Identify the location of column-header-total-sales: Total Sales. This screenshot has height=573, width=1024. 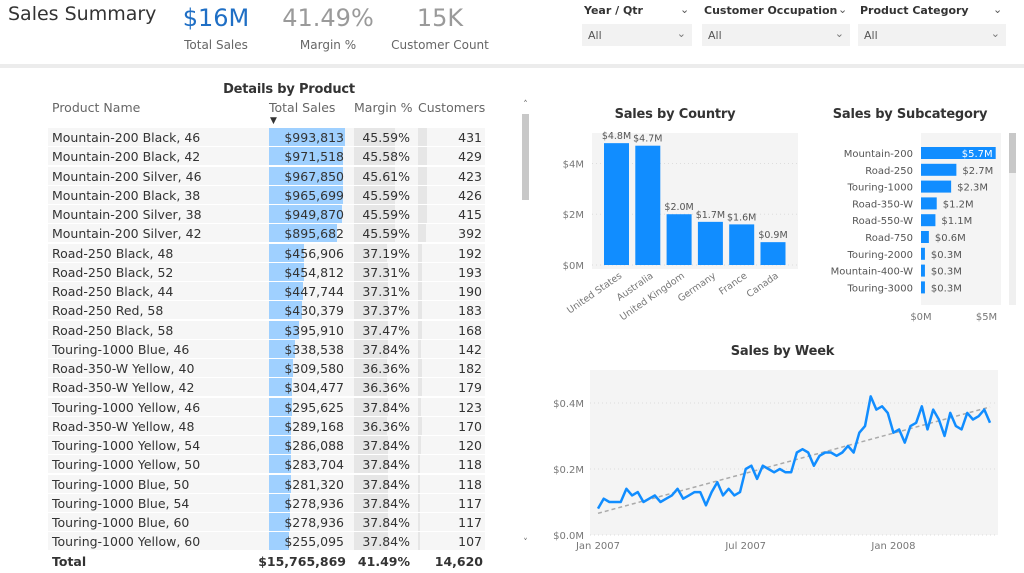
(302, 107).